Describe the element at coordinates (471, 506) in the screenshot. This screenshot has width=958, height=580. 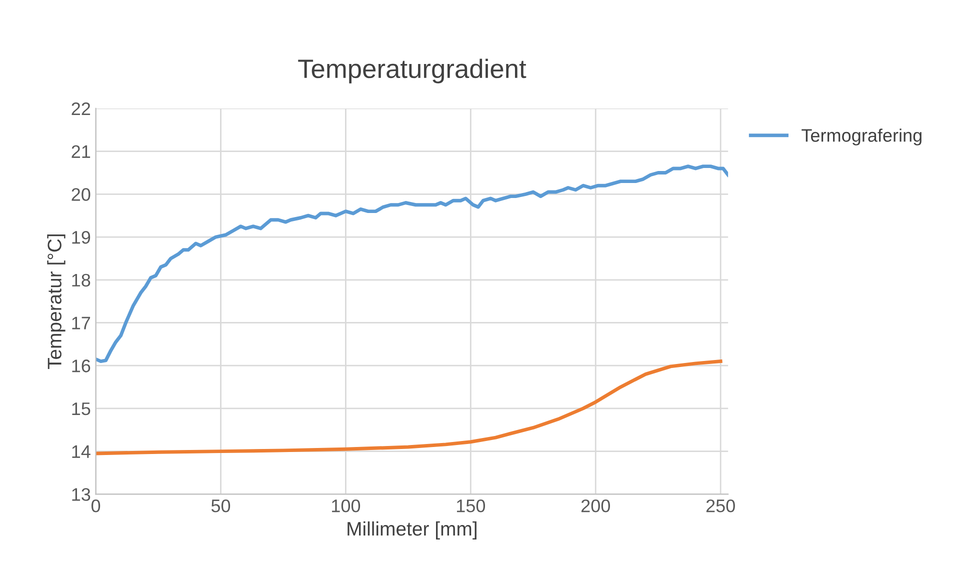
I see `x-tick-label: 150` at that location.